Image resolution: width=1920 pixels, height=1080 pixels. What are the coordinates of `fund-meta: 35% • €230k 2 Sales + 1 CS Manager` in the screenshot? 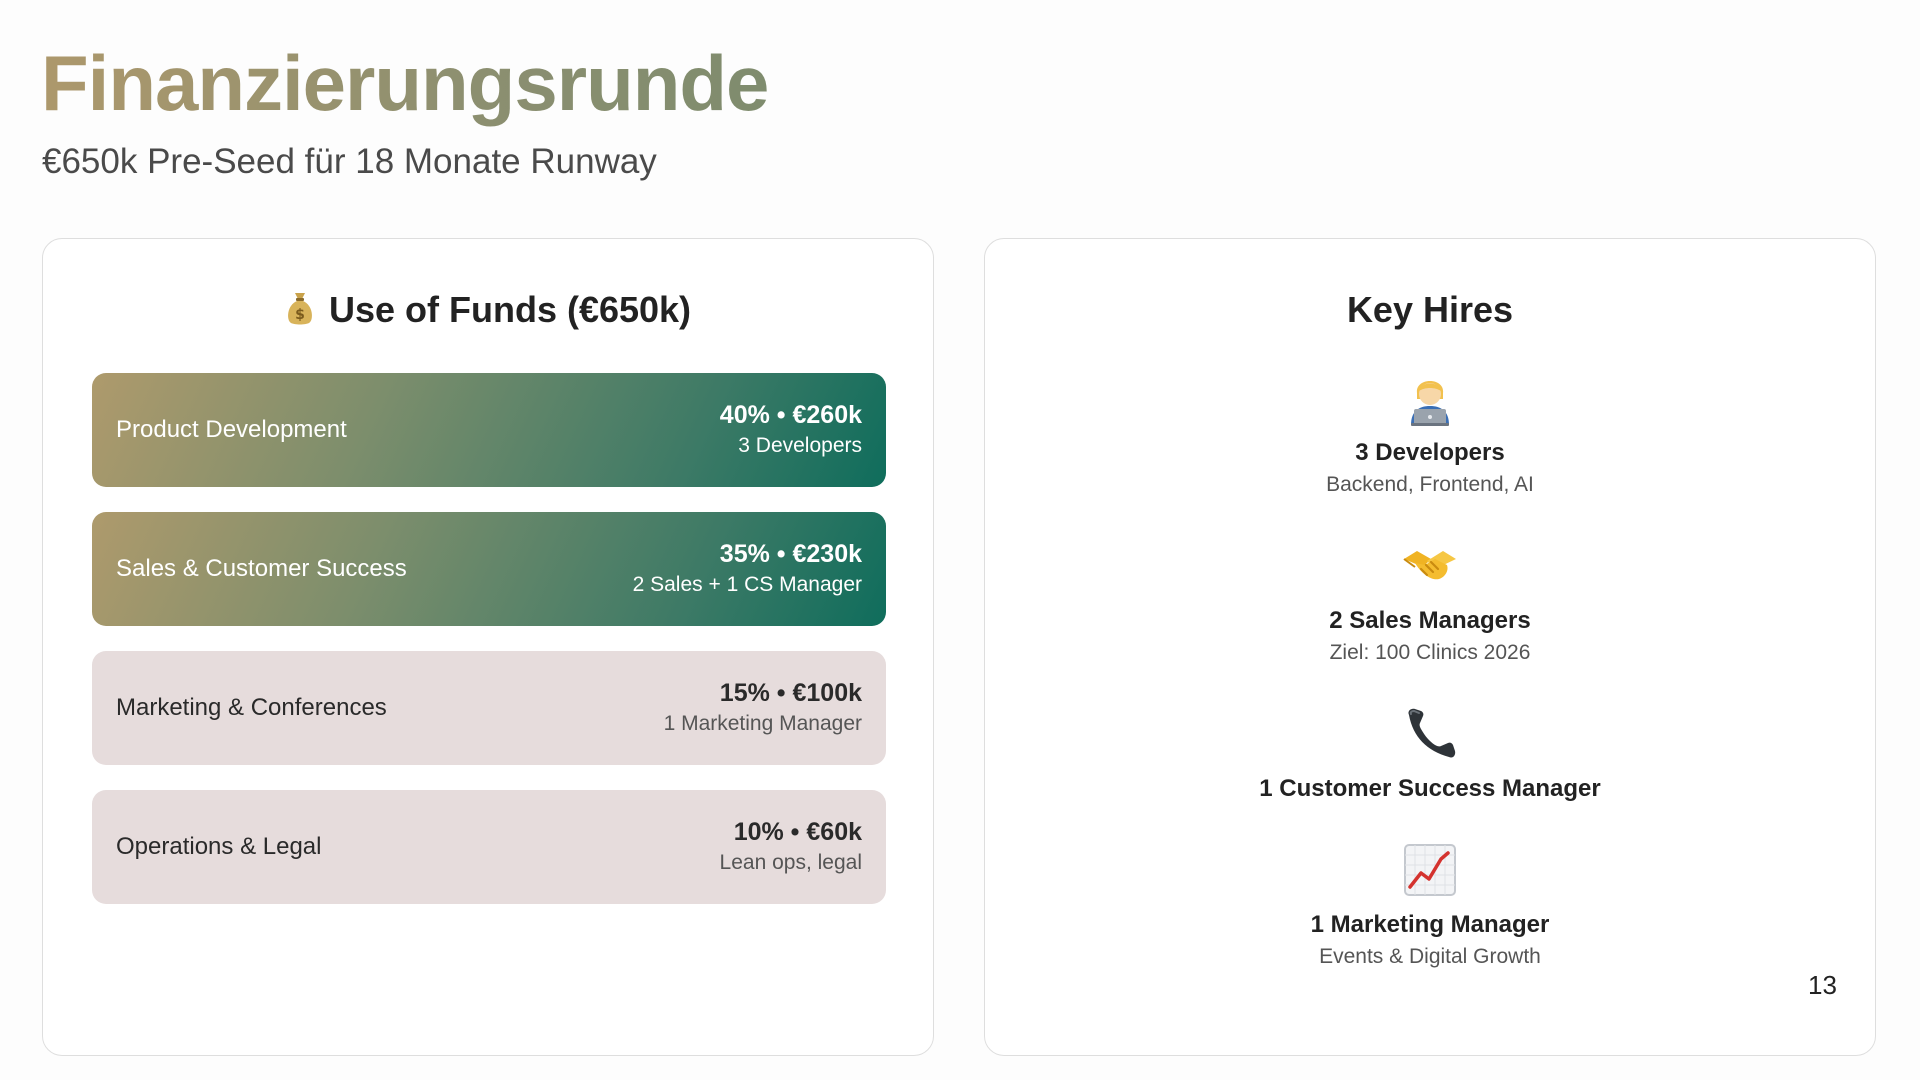 It's located at (747, 569).